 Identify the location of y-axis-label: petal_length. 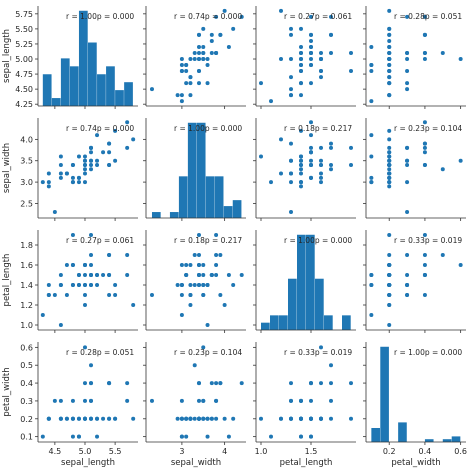
(7, 280).